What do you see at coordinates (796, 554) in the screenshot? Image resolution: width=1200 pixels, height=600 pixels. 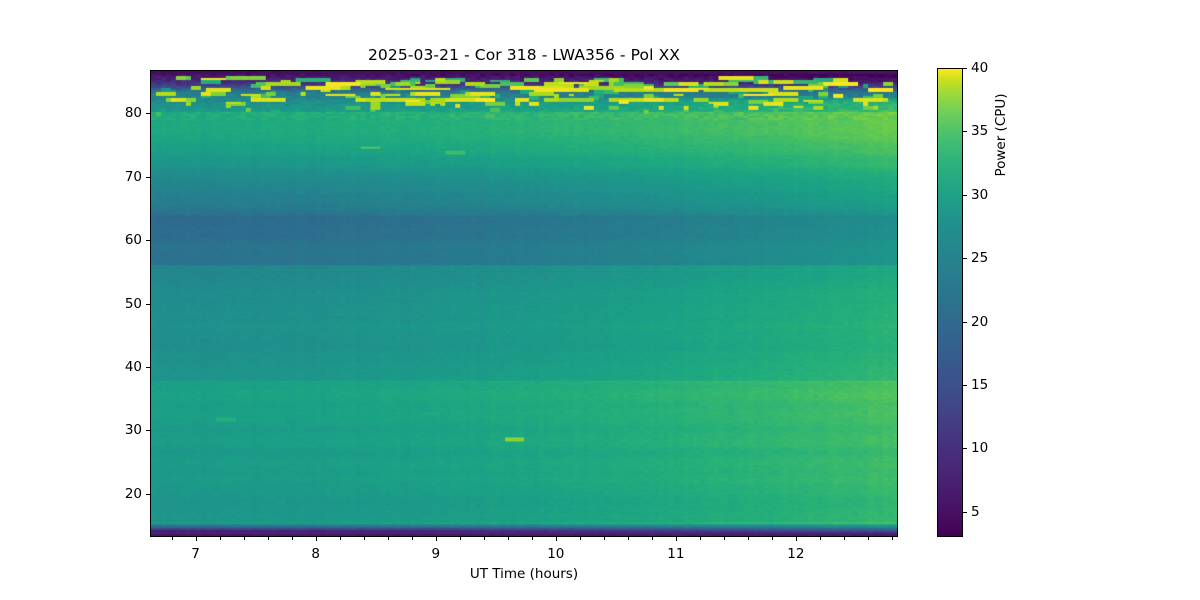 I see `x-tick-label: 12` at bounding box center [796, 554].